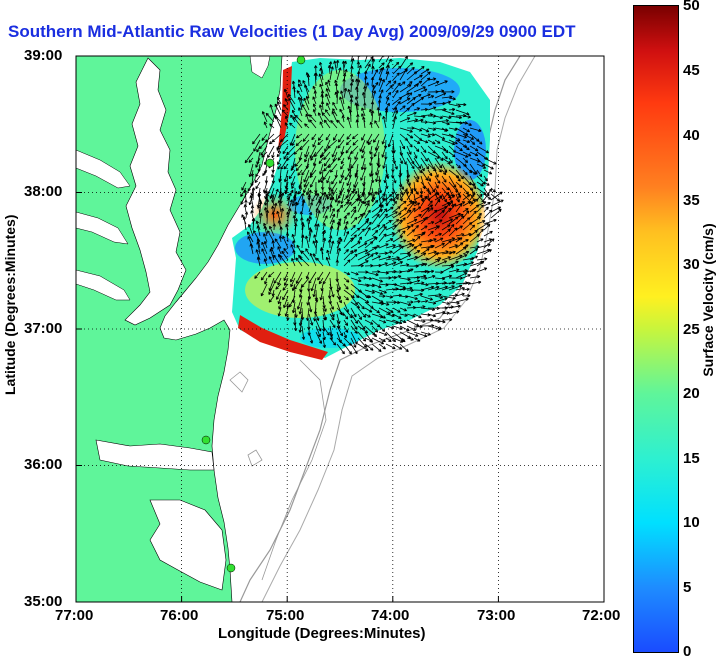 Image resolution: width=724 pixels, height=660 pixels. Describe the element at coordinates (43, 55) in the screenshot. I see `y-tick-label: 39:00` at that location.